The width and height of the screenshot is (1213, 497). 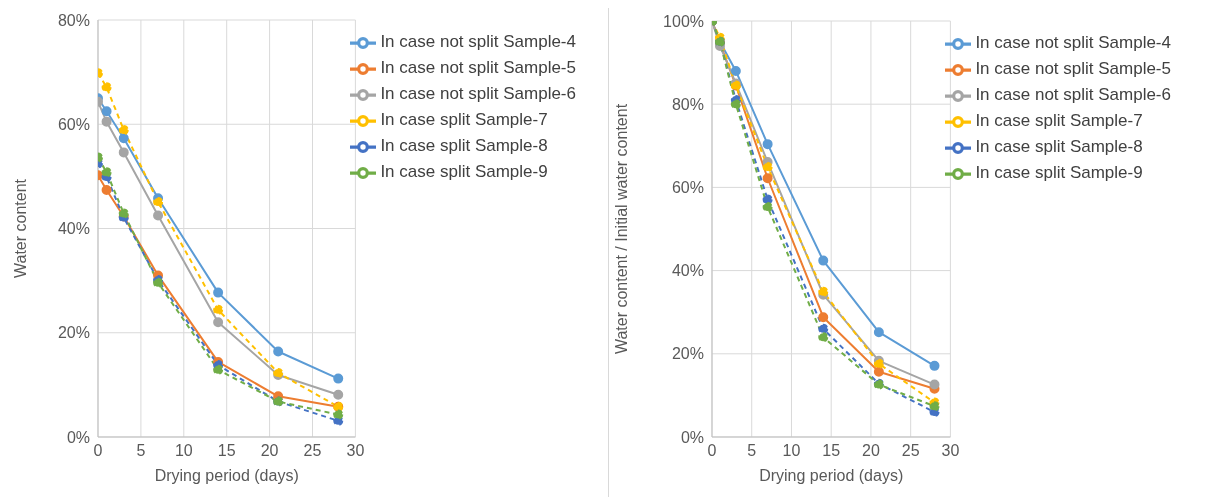 I want to click on y-tick-label: 100%, so click(x=683, y=21).